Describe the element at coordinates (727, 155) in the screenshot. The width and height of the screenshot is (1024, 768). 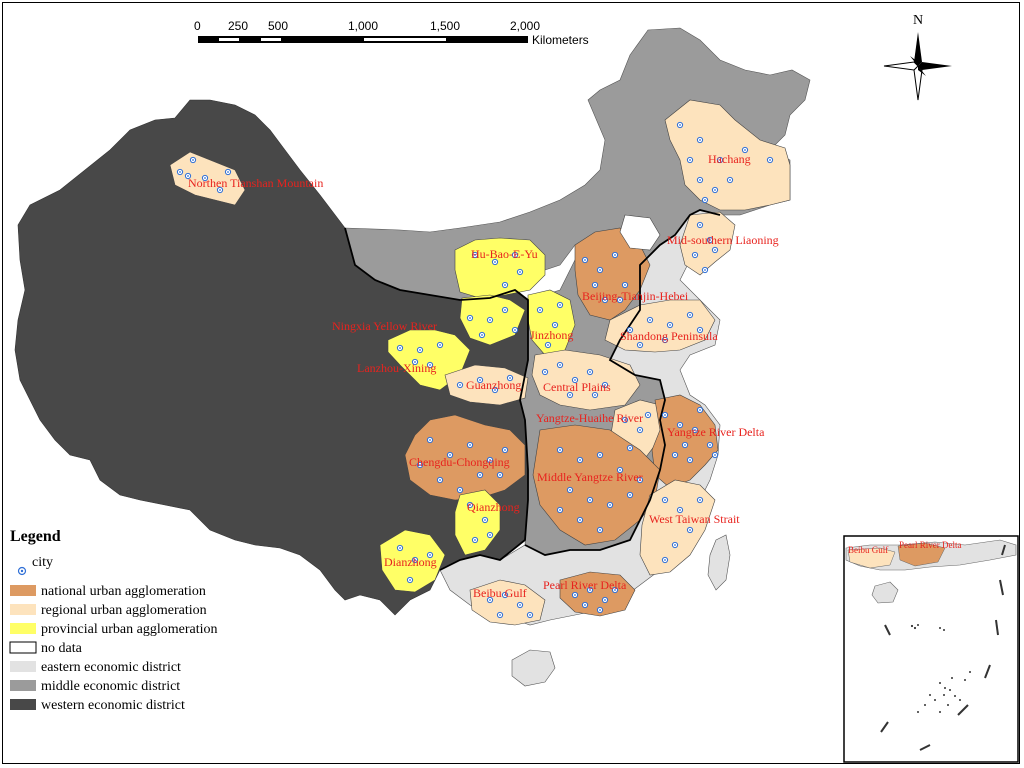
I see `region-hachang` at that location.